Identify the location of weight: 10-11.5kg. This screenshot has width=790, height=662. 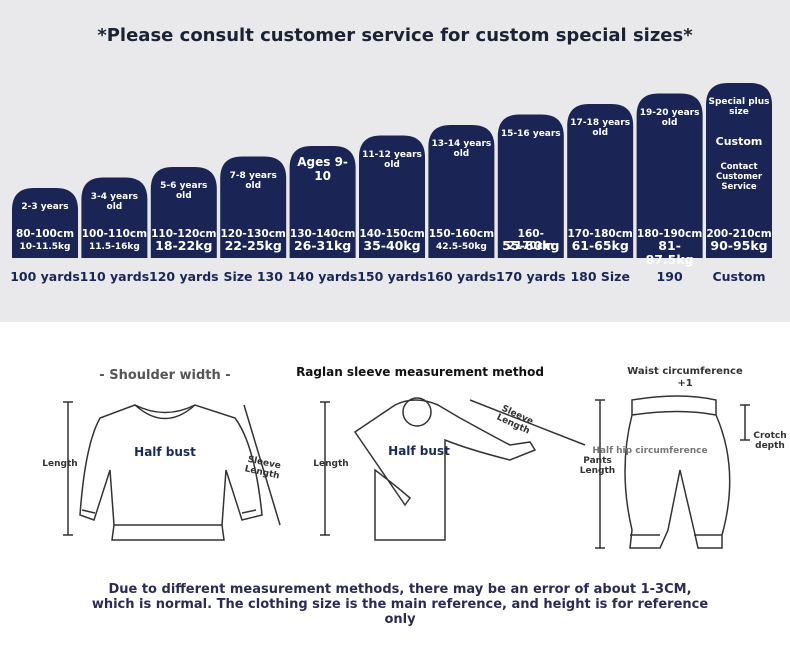
(45, 247).